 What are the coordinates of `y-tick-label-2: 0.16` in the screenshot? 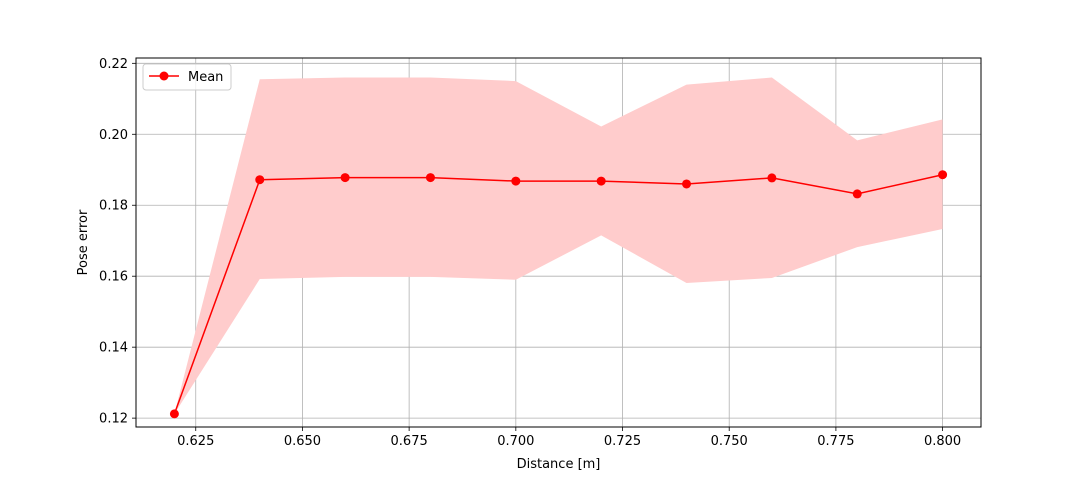 It's located at (113, 277).